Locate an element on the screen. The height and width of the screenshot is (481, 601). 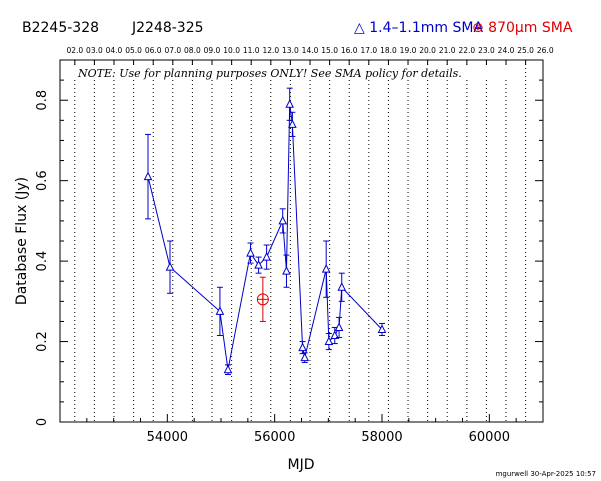
top-tick-label: 07.0 is located at coordinates (172, 50).